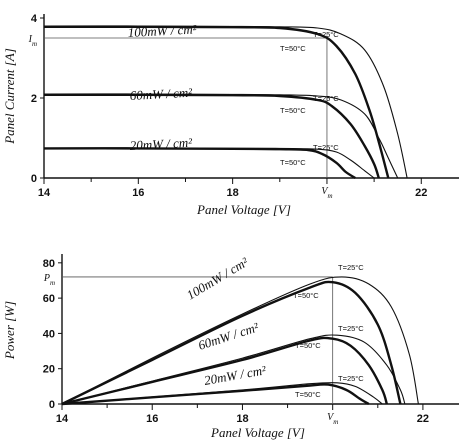 The width and height of the screenshot is (474, 444). What do you see at coordinates (49, 264) in the screenshot?
I see `y-tick-label: 80` at bounding box center [49, 264].